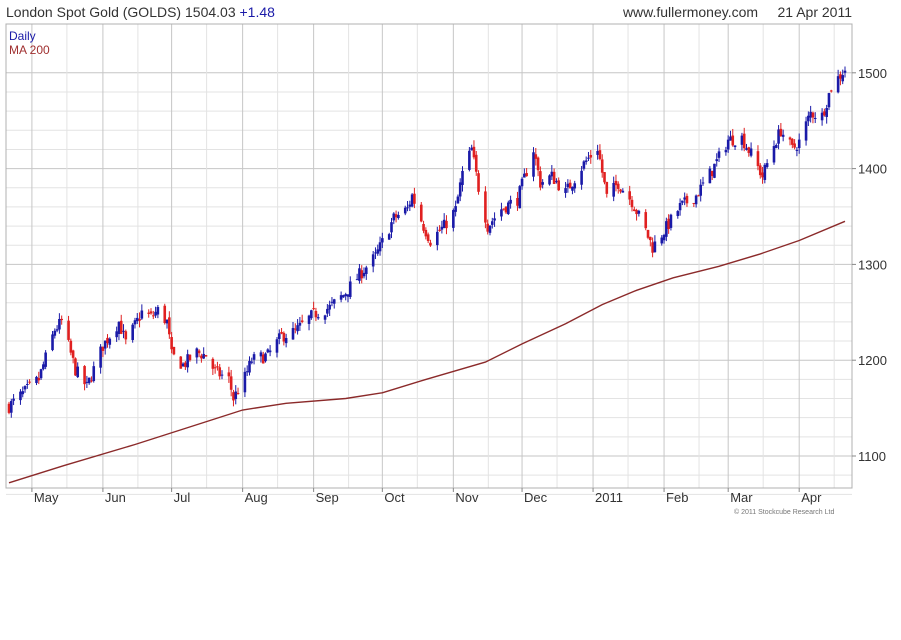 The image size is (901, 640). I want to click on x-axis: May Jun Jul Aug Sep Oct Nov Dec 2011 Feb Mar Apr, so click(426, 496).